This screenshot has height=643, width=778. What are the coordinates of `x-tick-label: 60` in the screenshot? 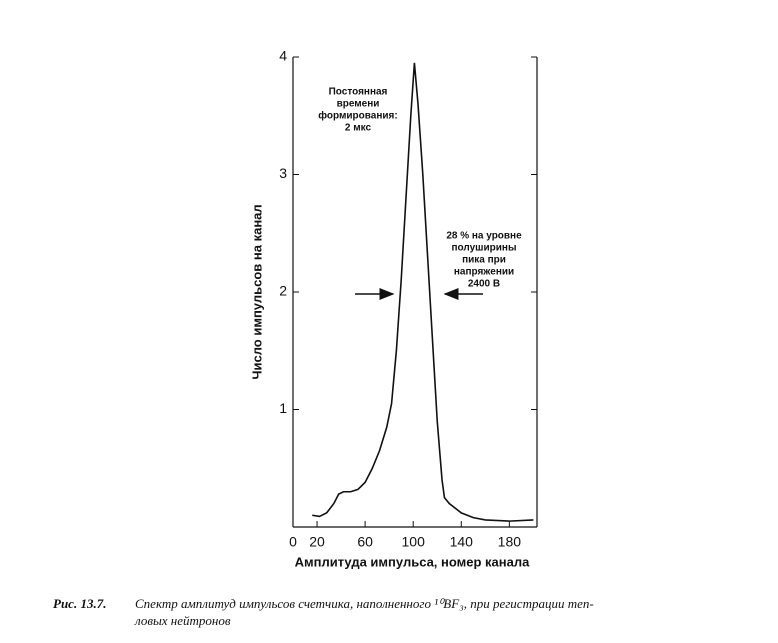 It's located at (365, 542).